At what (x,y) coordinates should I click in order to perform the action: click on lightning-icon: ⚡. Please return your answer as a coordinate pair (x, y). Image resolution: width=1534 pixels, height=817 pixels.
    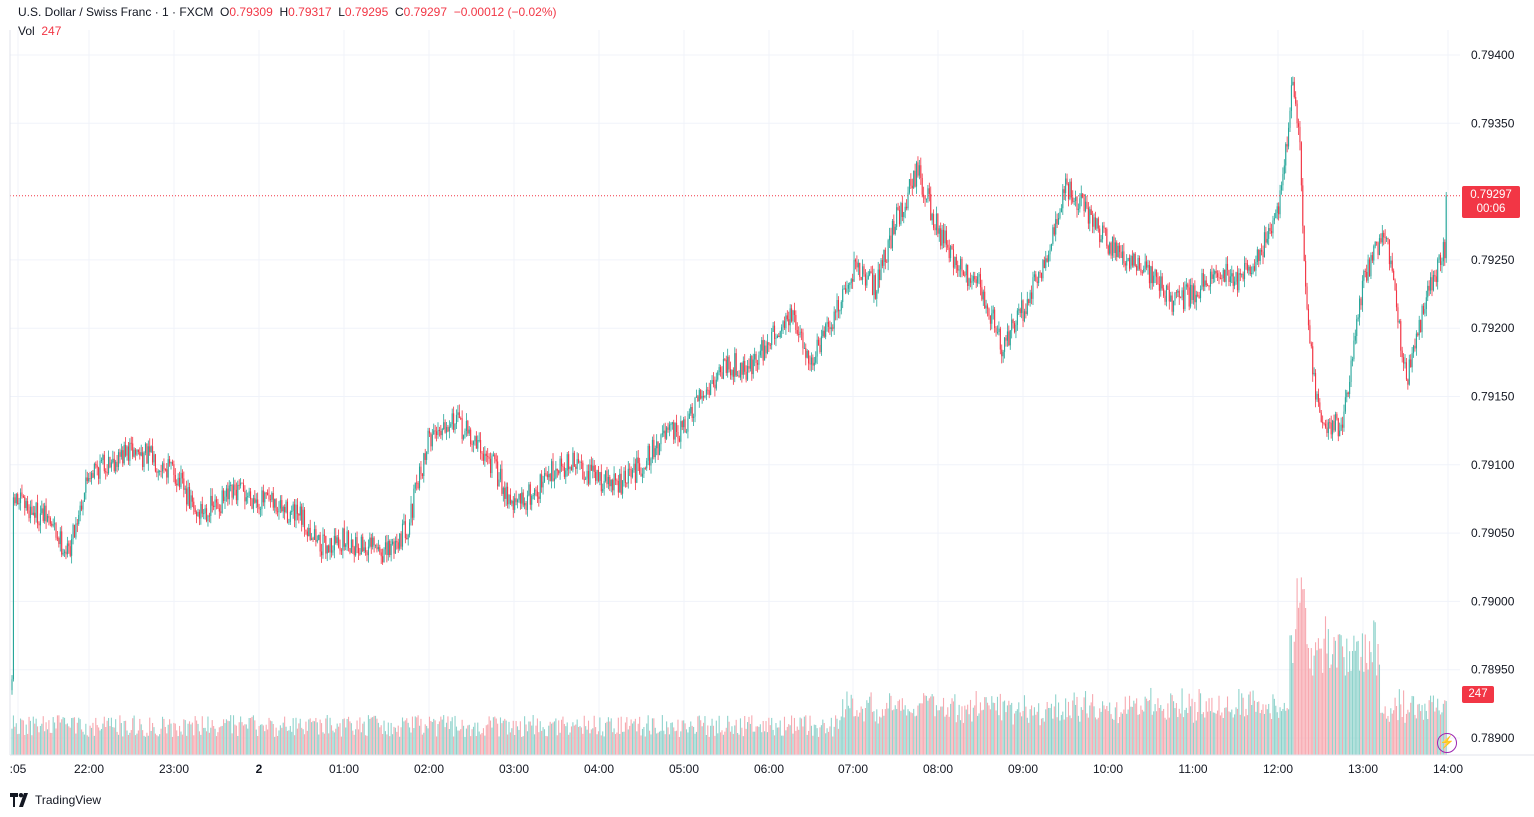
    Looking at the image, I should click on (1447, 743).